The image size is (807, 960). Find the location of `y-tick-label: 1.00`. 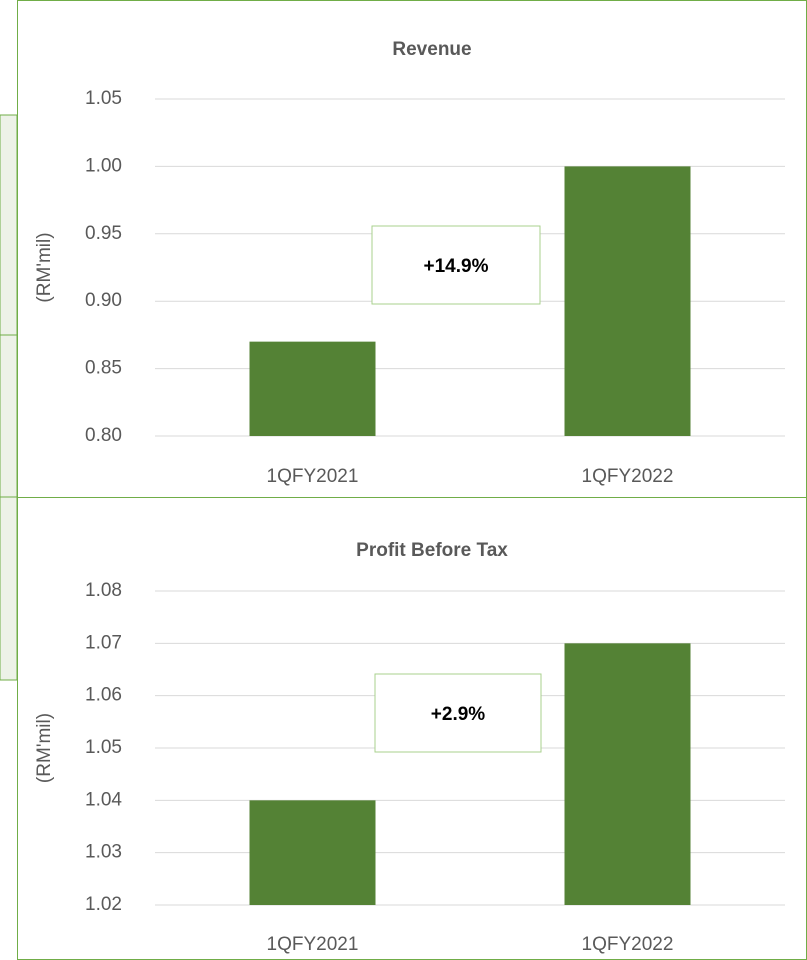

y-tick-label: 1.00 is located at coordinates (103, 165).